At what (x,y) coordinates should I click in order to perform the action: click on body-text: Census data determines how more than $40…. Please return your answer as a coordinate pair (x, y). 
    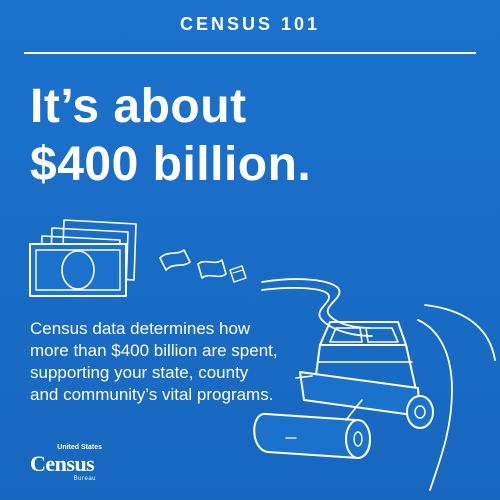
    Looking at the image, I should click on (154, 361).